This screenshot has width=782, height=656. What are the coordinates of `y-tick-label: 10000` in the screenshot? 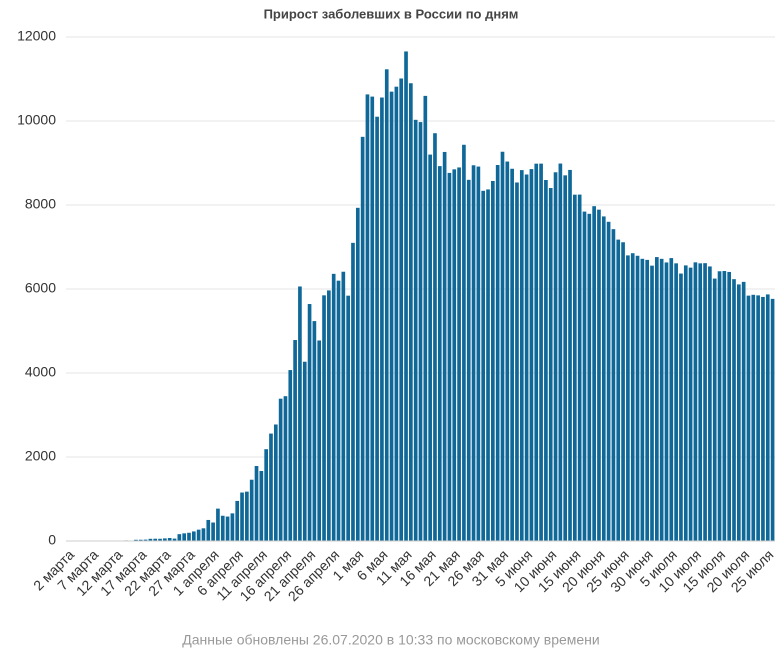 It's located at (36, 120).